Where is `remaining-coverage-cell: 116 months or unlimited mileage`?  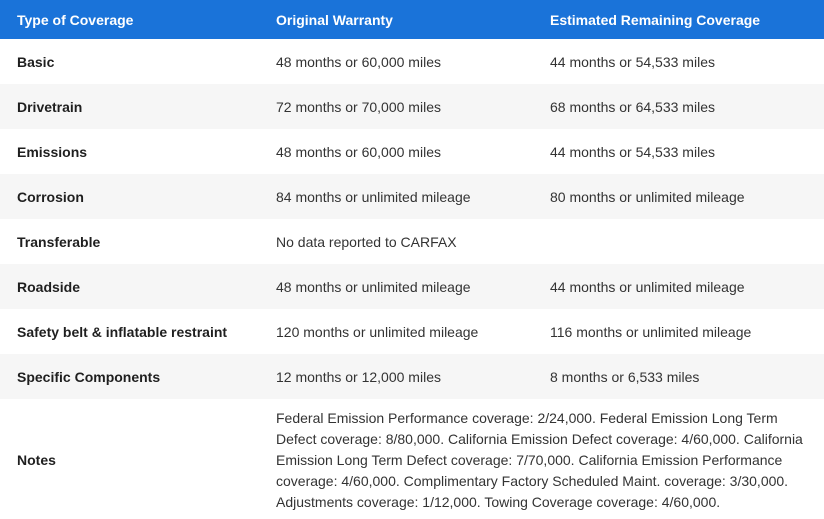 remaining-coverage-cell: 116 months or unlimited mileage is located at coordinates (678, 331).